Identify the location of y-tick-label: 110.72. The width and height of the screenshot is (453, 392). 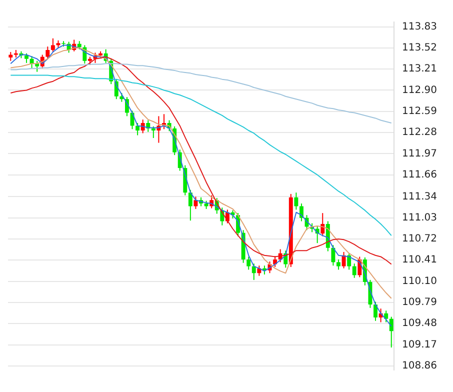
(420, 239).